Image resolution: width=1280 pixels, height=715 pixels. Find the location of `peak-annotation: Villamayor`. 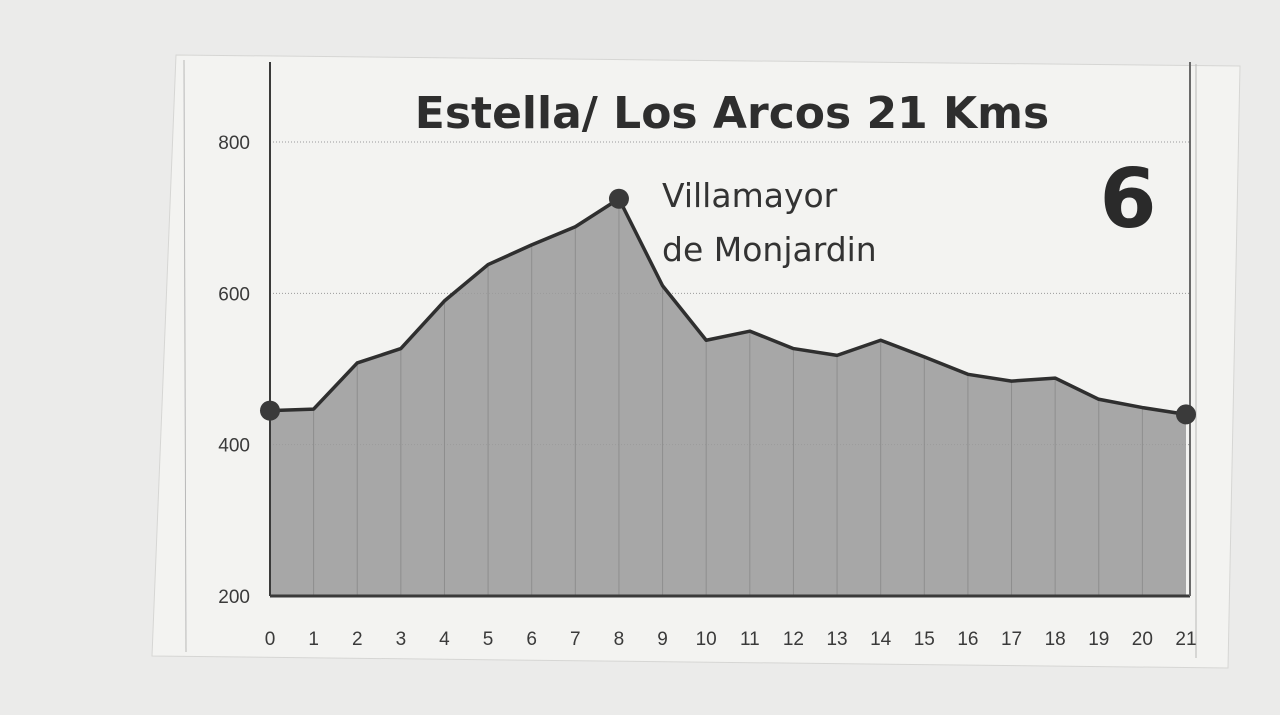

peak-annotation: Villamayor is located at coordinates (750, 195).